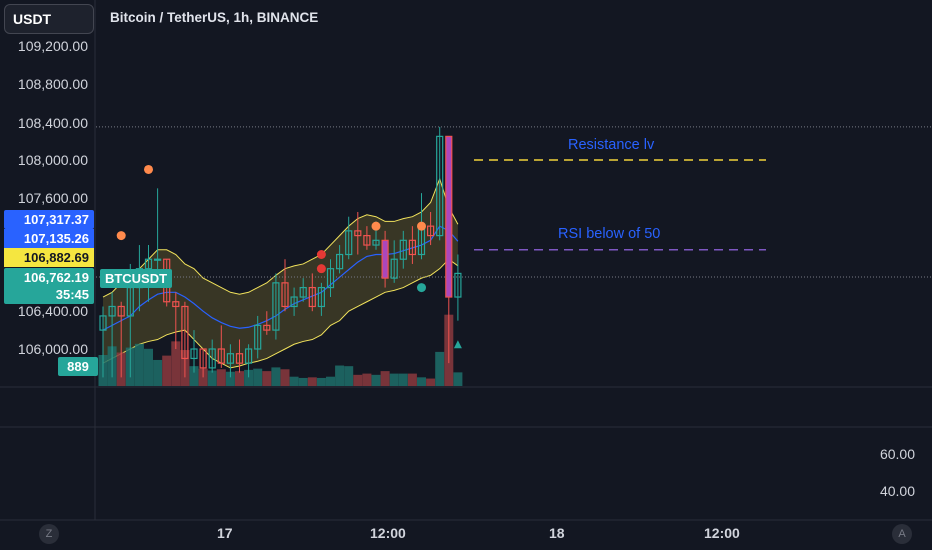 The height and width of the screenshot is (550, 932). What do you see at coordinates (902, 534) in the screenshot?
I see `auto-scale-button: A` at bounding box center [902, 534].